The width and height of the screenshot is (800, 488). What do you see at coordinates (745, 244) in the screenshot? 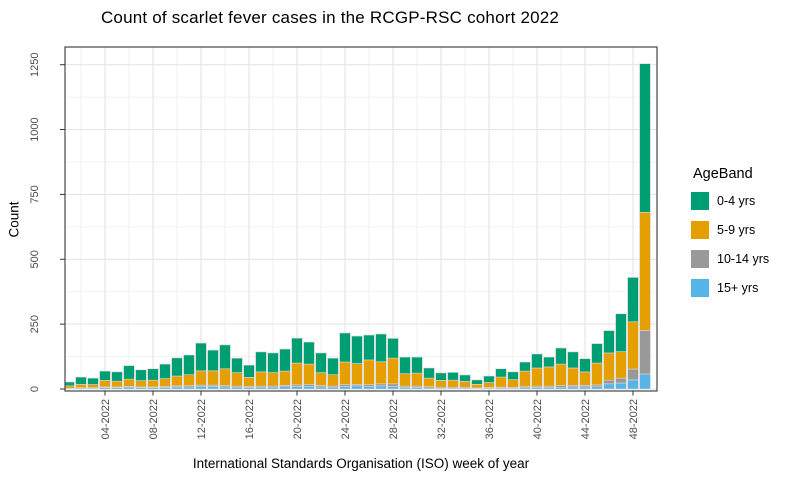
I see `legend-items: 0-4 yrs 5-9 yrs 10-14 yrs 15+ yrs` at bounding box center [745, 244].